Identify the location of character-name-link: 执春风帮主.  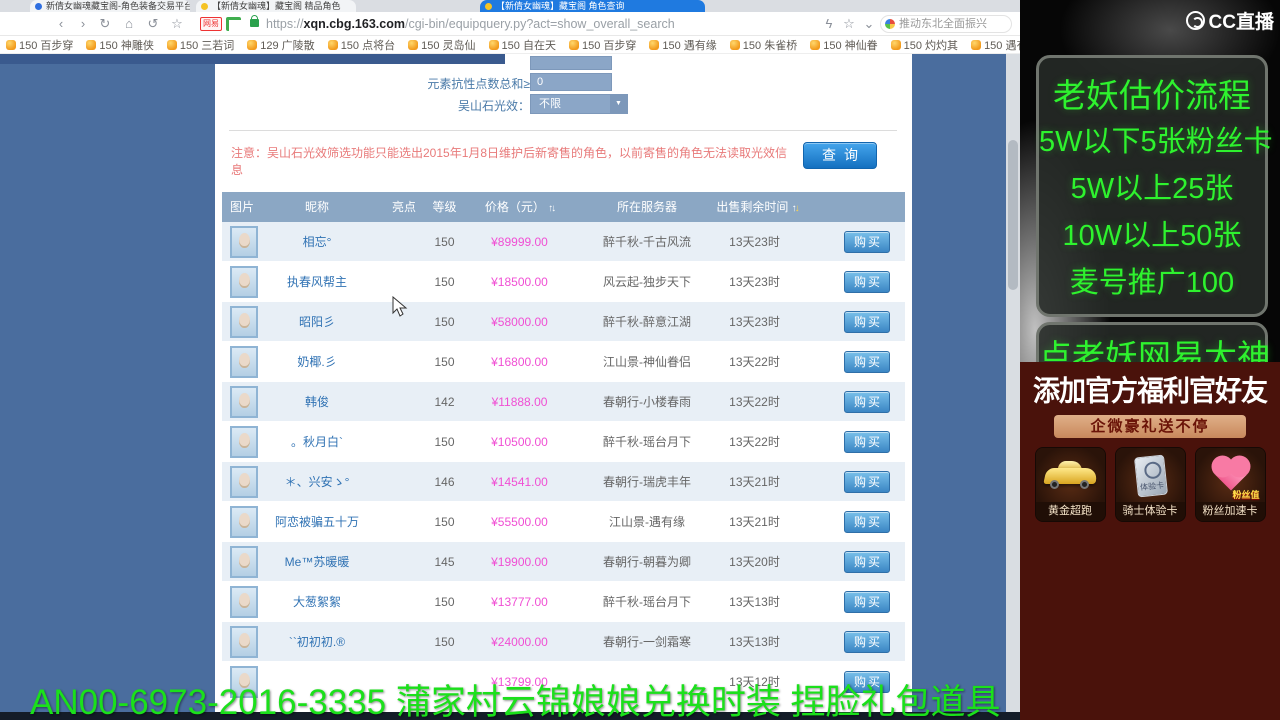
(316, 282).